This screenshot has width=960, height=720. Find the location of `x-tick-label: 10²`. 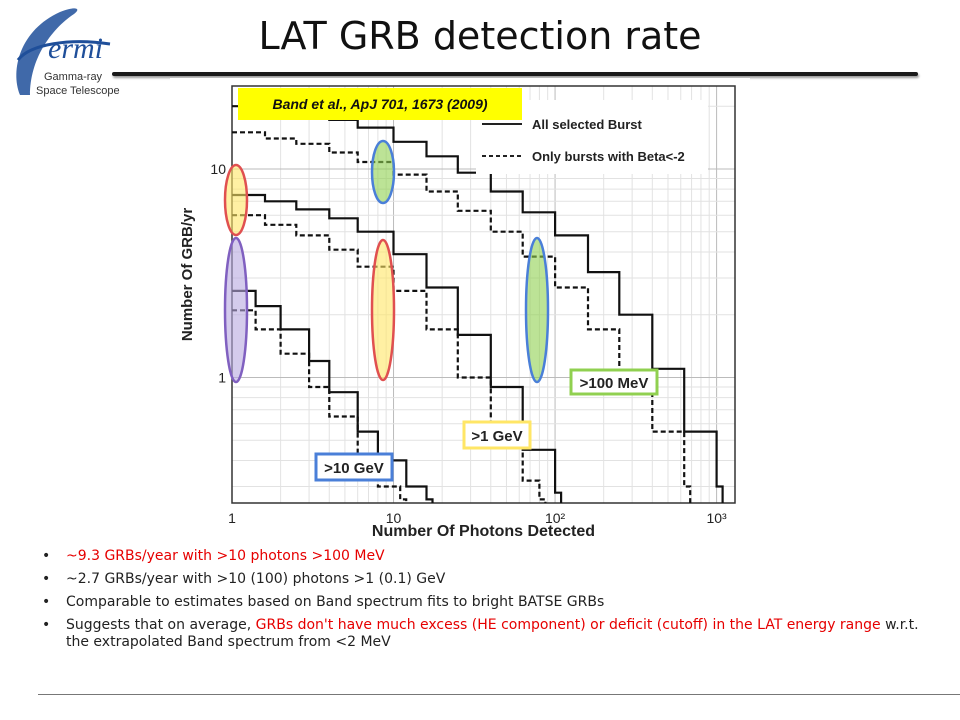

x-tick-label: 10² is located at coordinates (555, 518).